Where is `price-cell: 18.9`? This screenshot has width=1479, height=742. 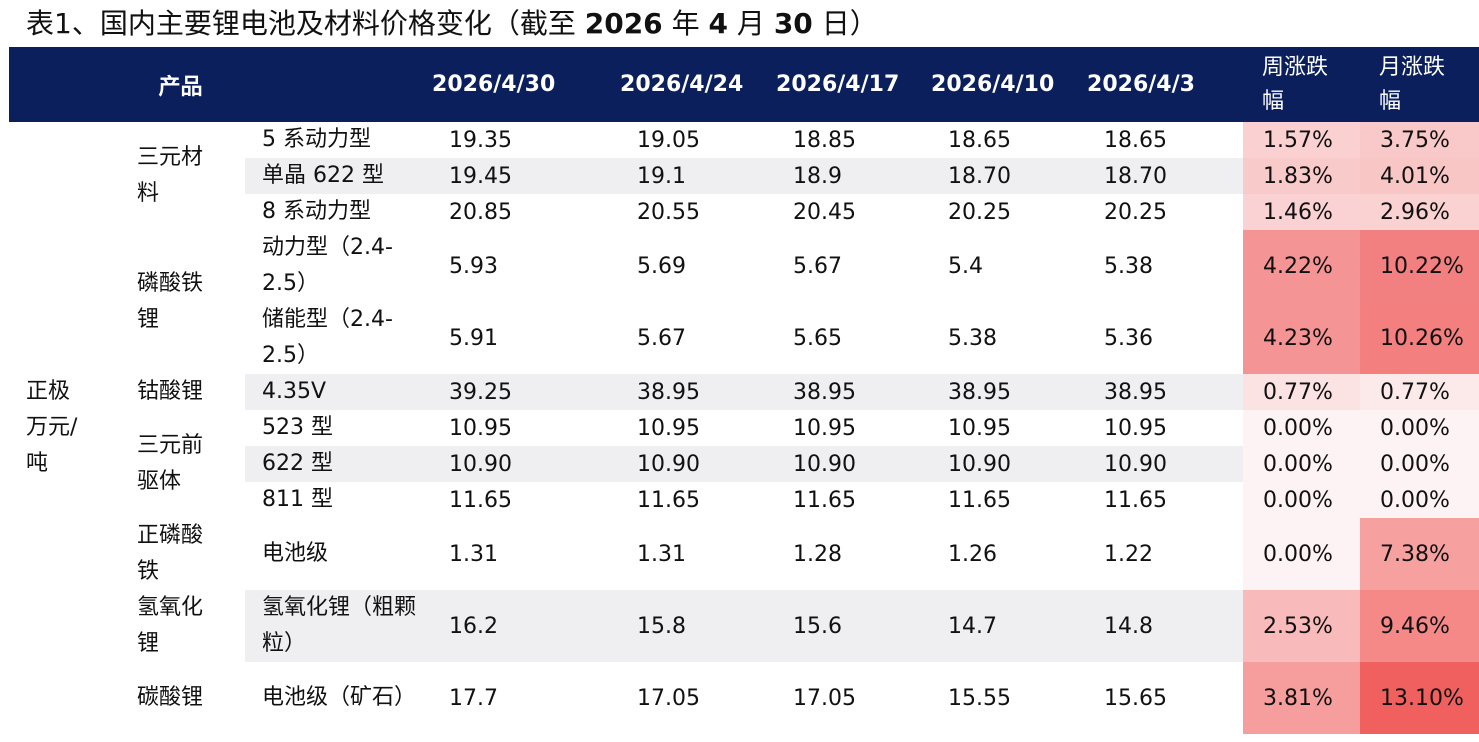 price-cell: 18.9 is located at coordinates (854, 176).